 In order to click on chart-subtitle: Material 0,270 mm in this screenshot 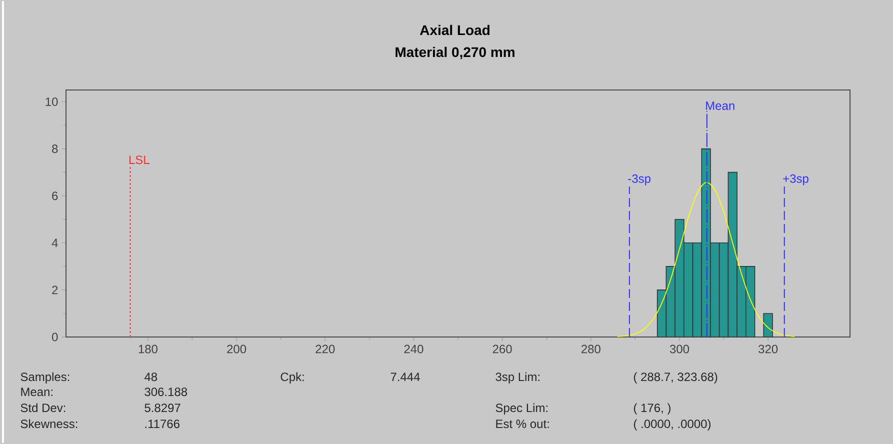, I will do `click(455, 53)`.